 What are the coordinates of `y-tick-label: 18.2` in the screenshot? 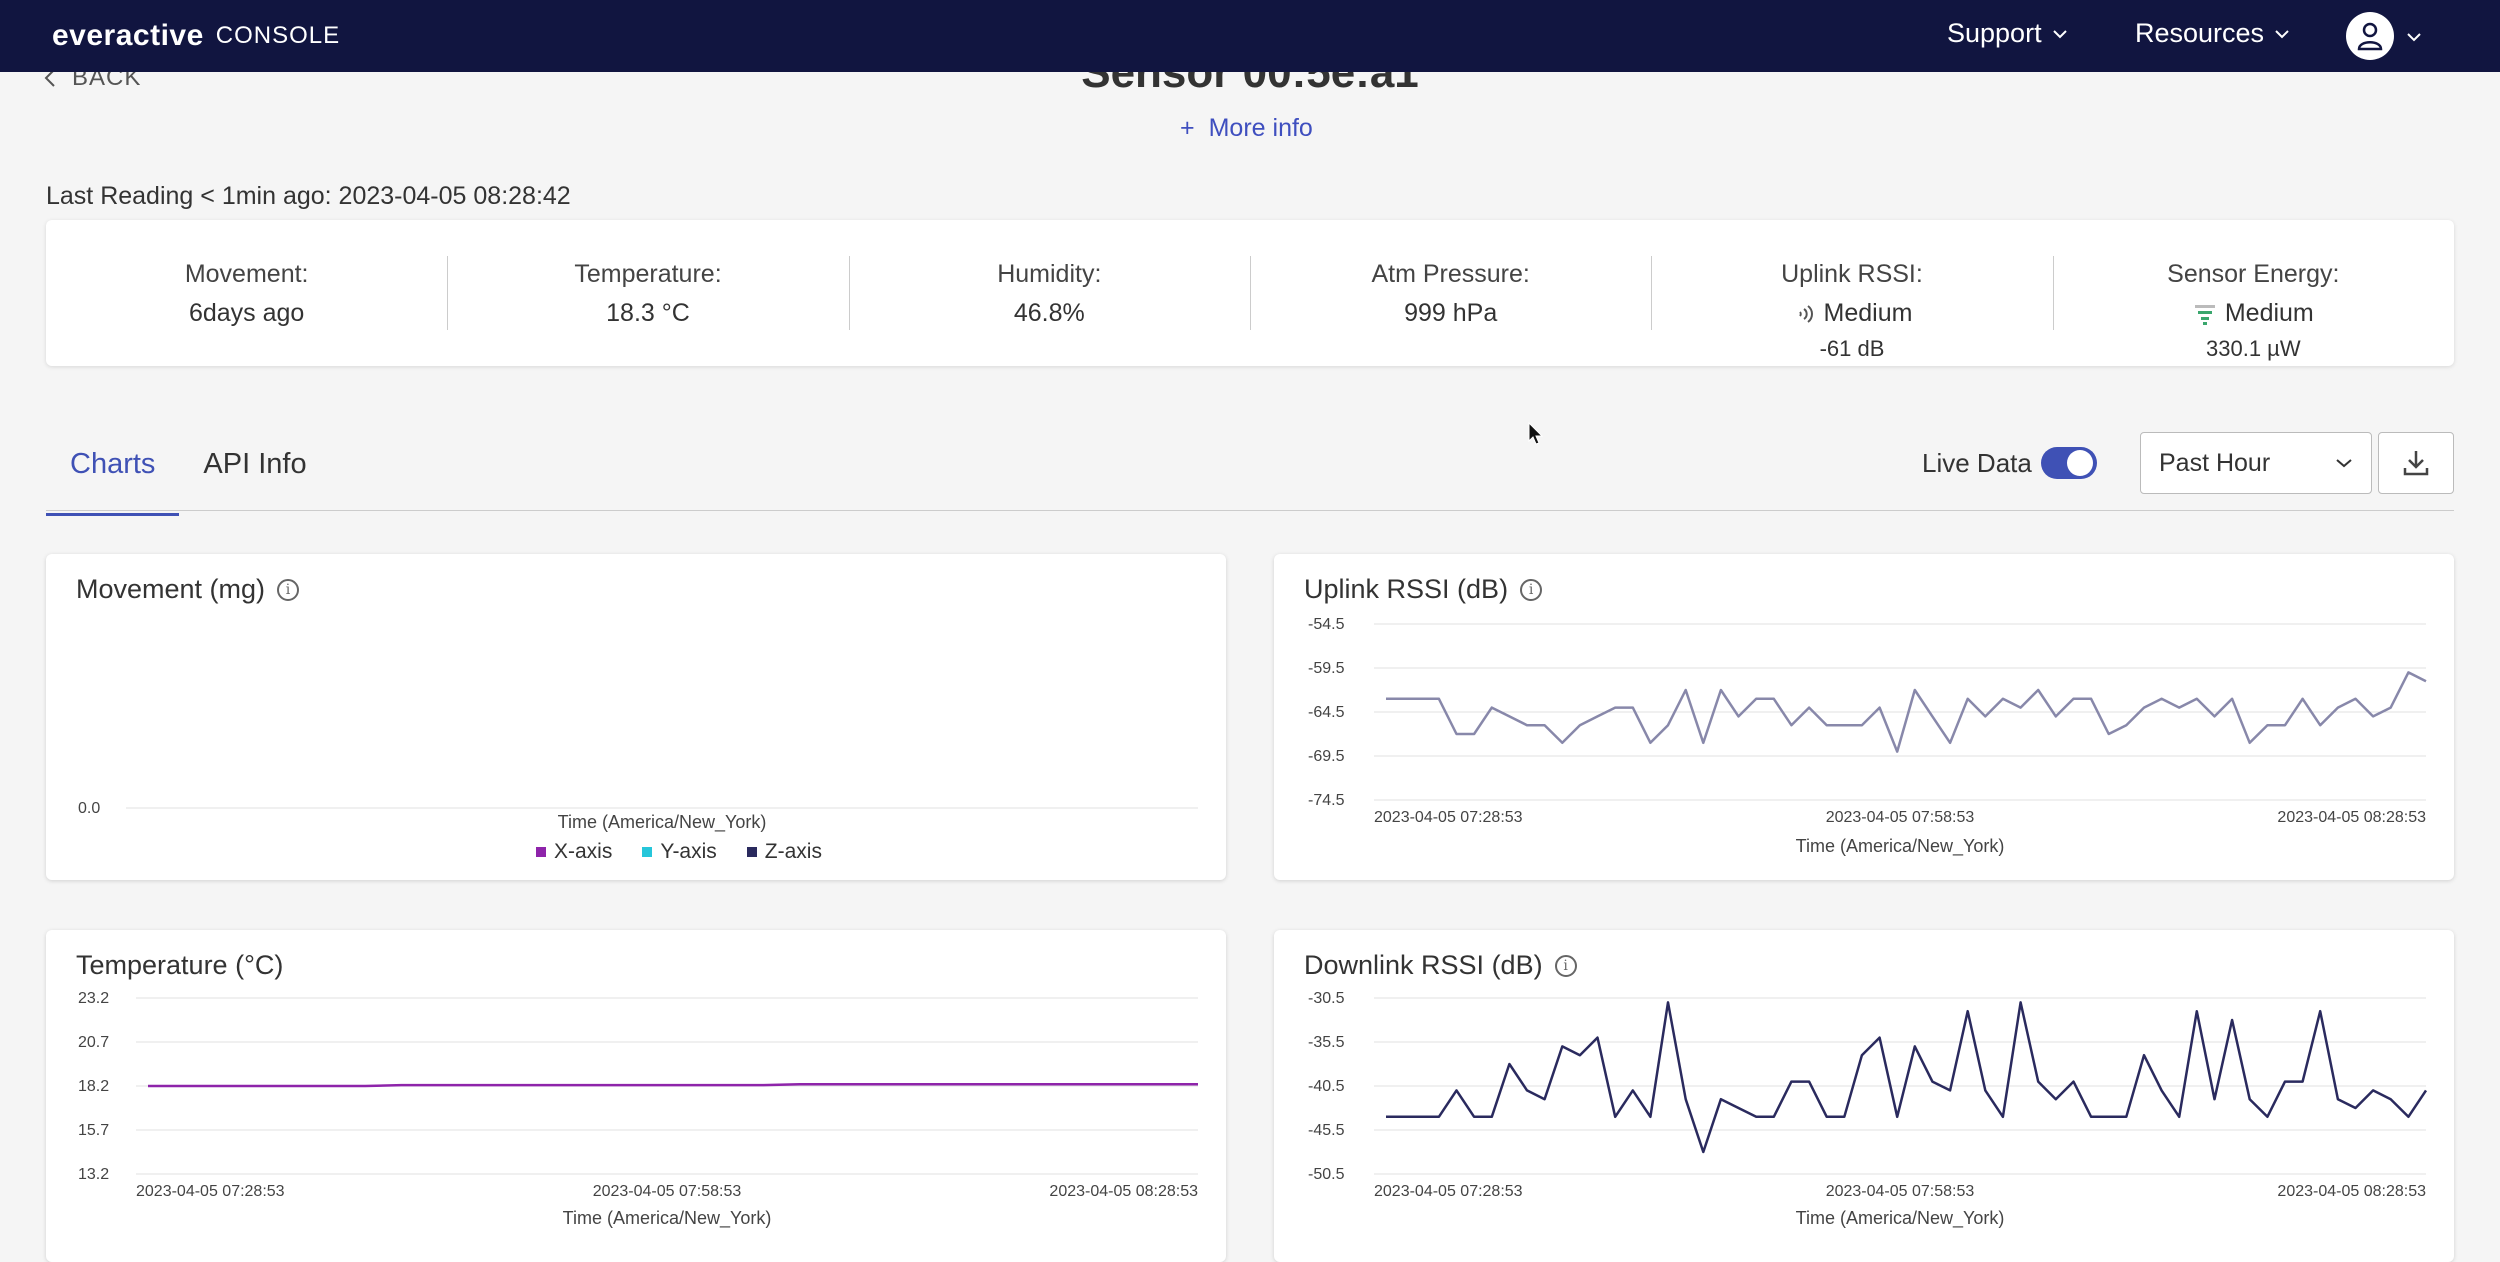 It's located at (93, 1086).